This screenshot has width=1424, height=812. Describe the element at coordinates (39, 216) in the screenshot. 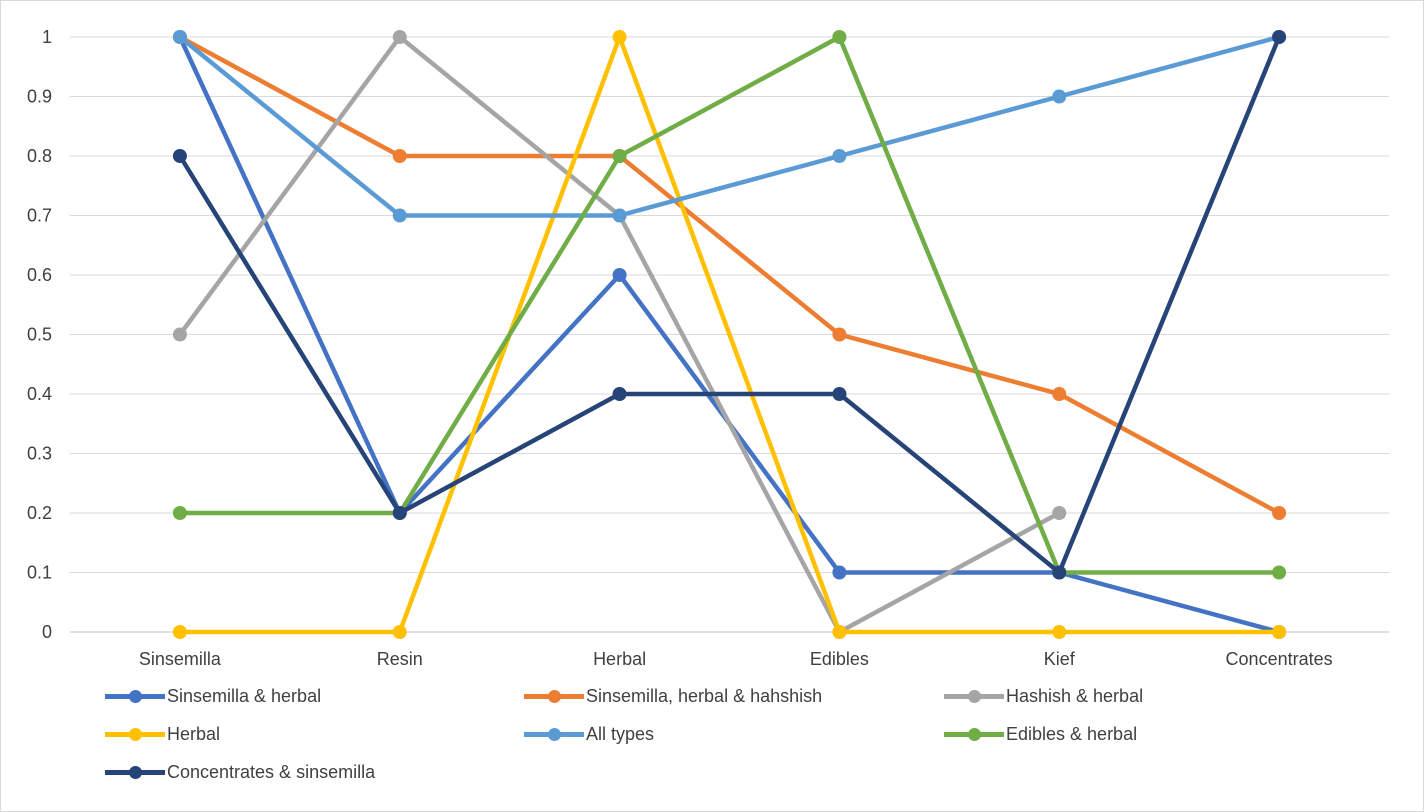

I see `y-tick-label: 0.7` at that location.